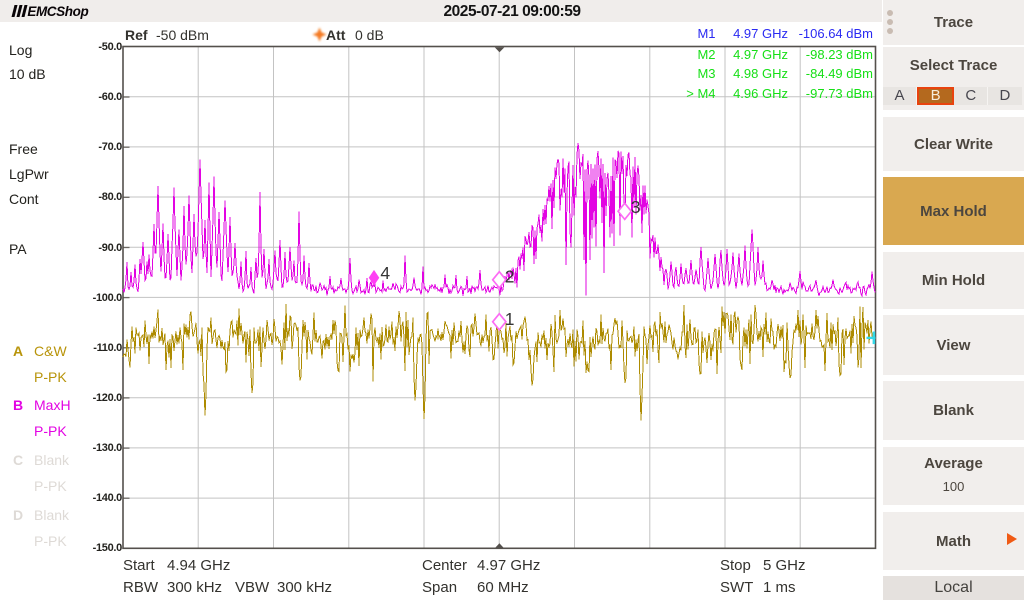  I want to click on svg-text: 2, so click(510, 277).